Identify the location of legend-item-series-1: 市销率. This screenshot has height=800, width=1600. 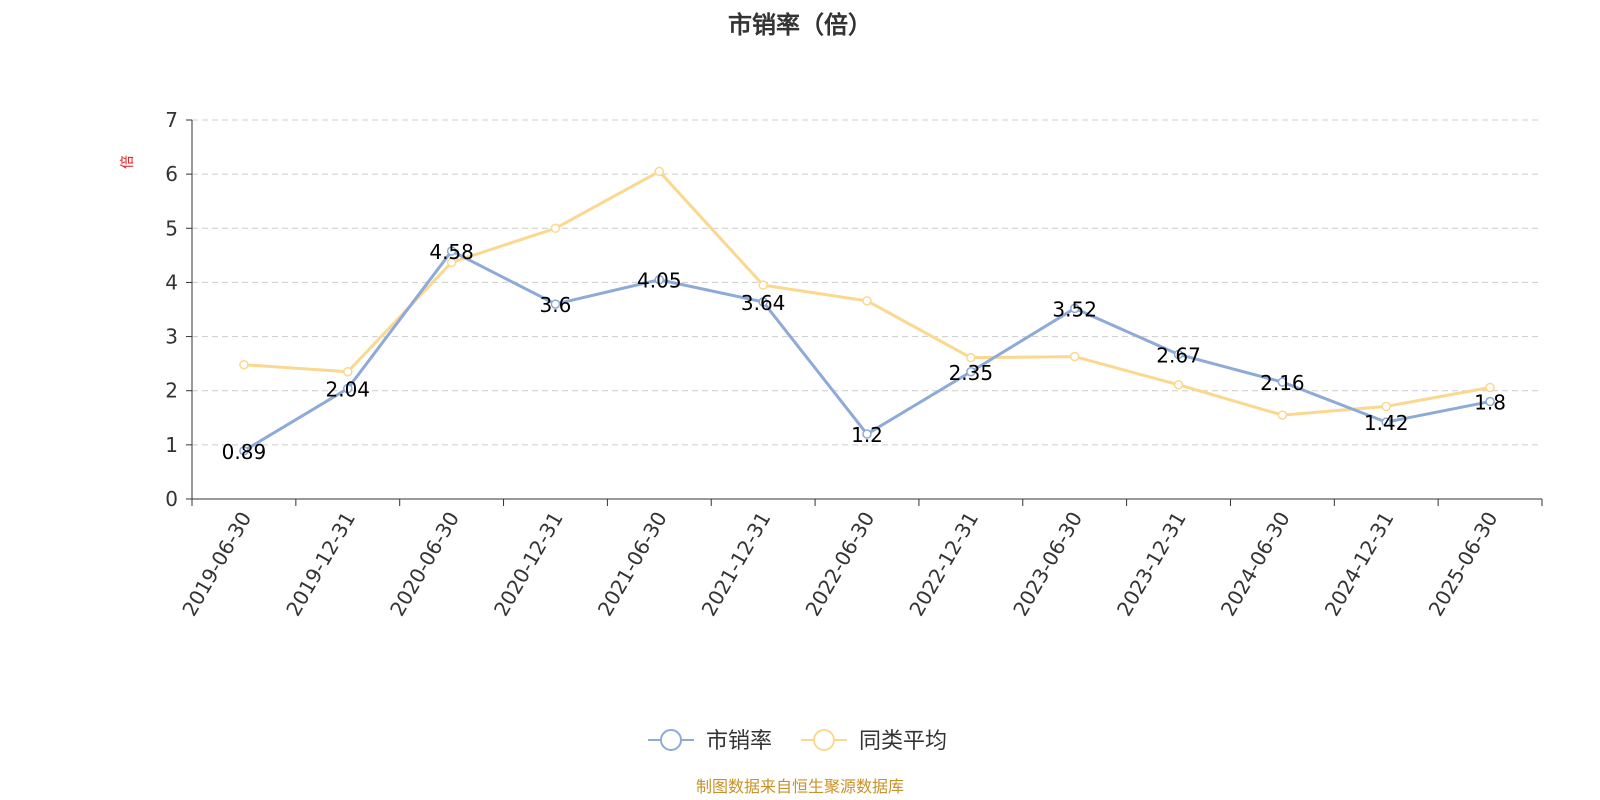
(710, 741).